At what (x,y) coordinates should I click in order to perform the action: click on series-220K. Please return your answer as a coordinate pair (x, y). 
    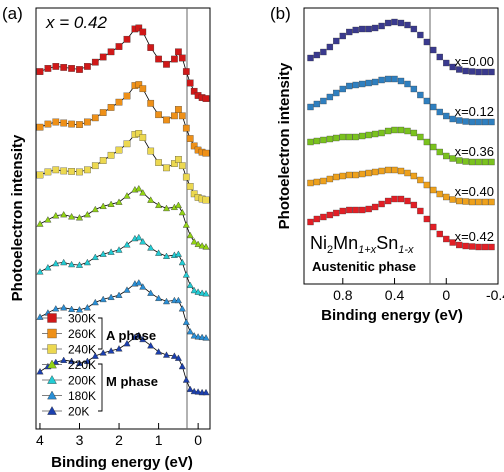
    Looking at the image, I should click on (123, 217).